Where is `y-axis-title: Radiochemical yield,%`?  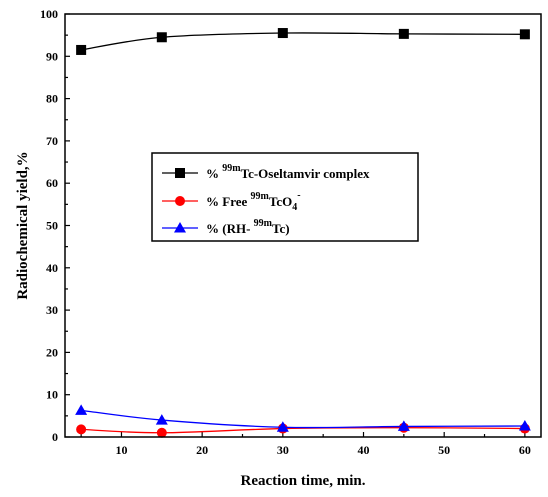 y-axis-title: Radiochemical yield,% is located at coordinates (23, 225).